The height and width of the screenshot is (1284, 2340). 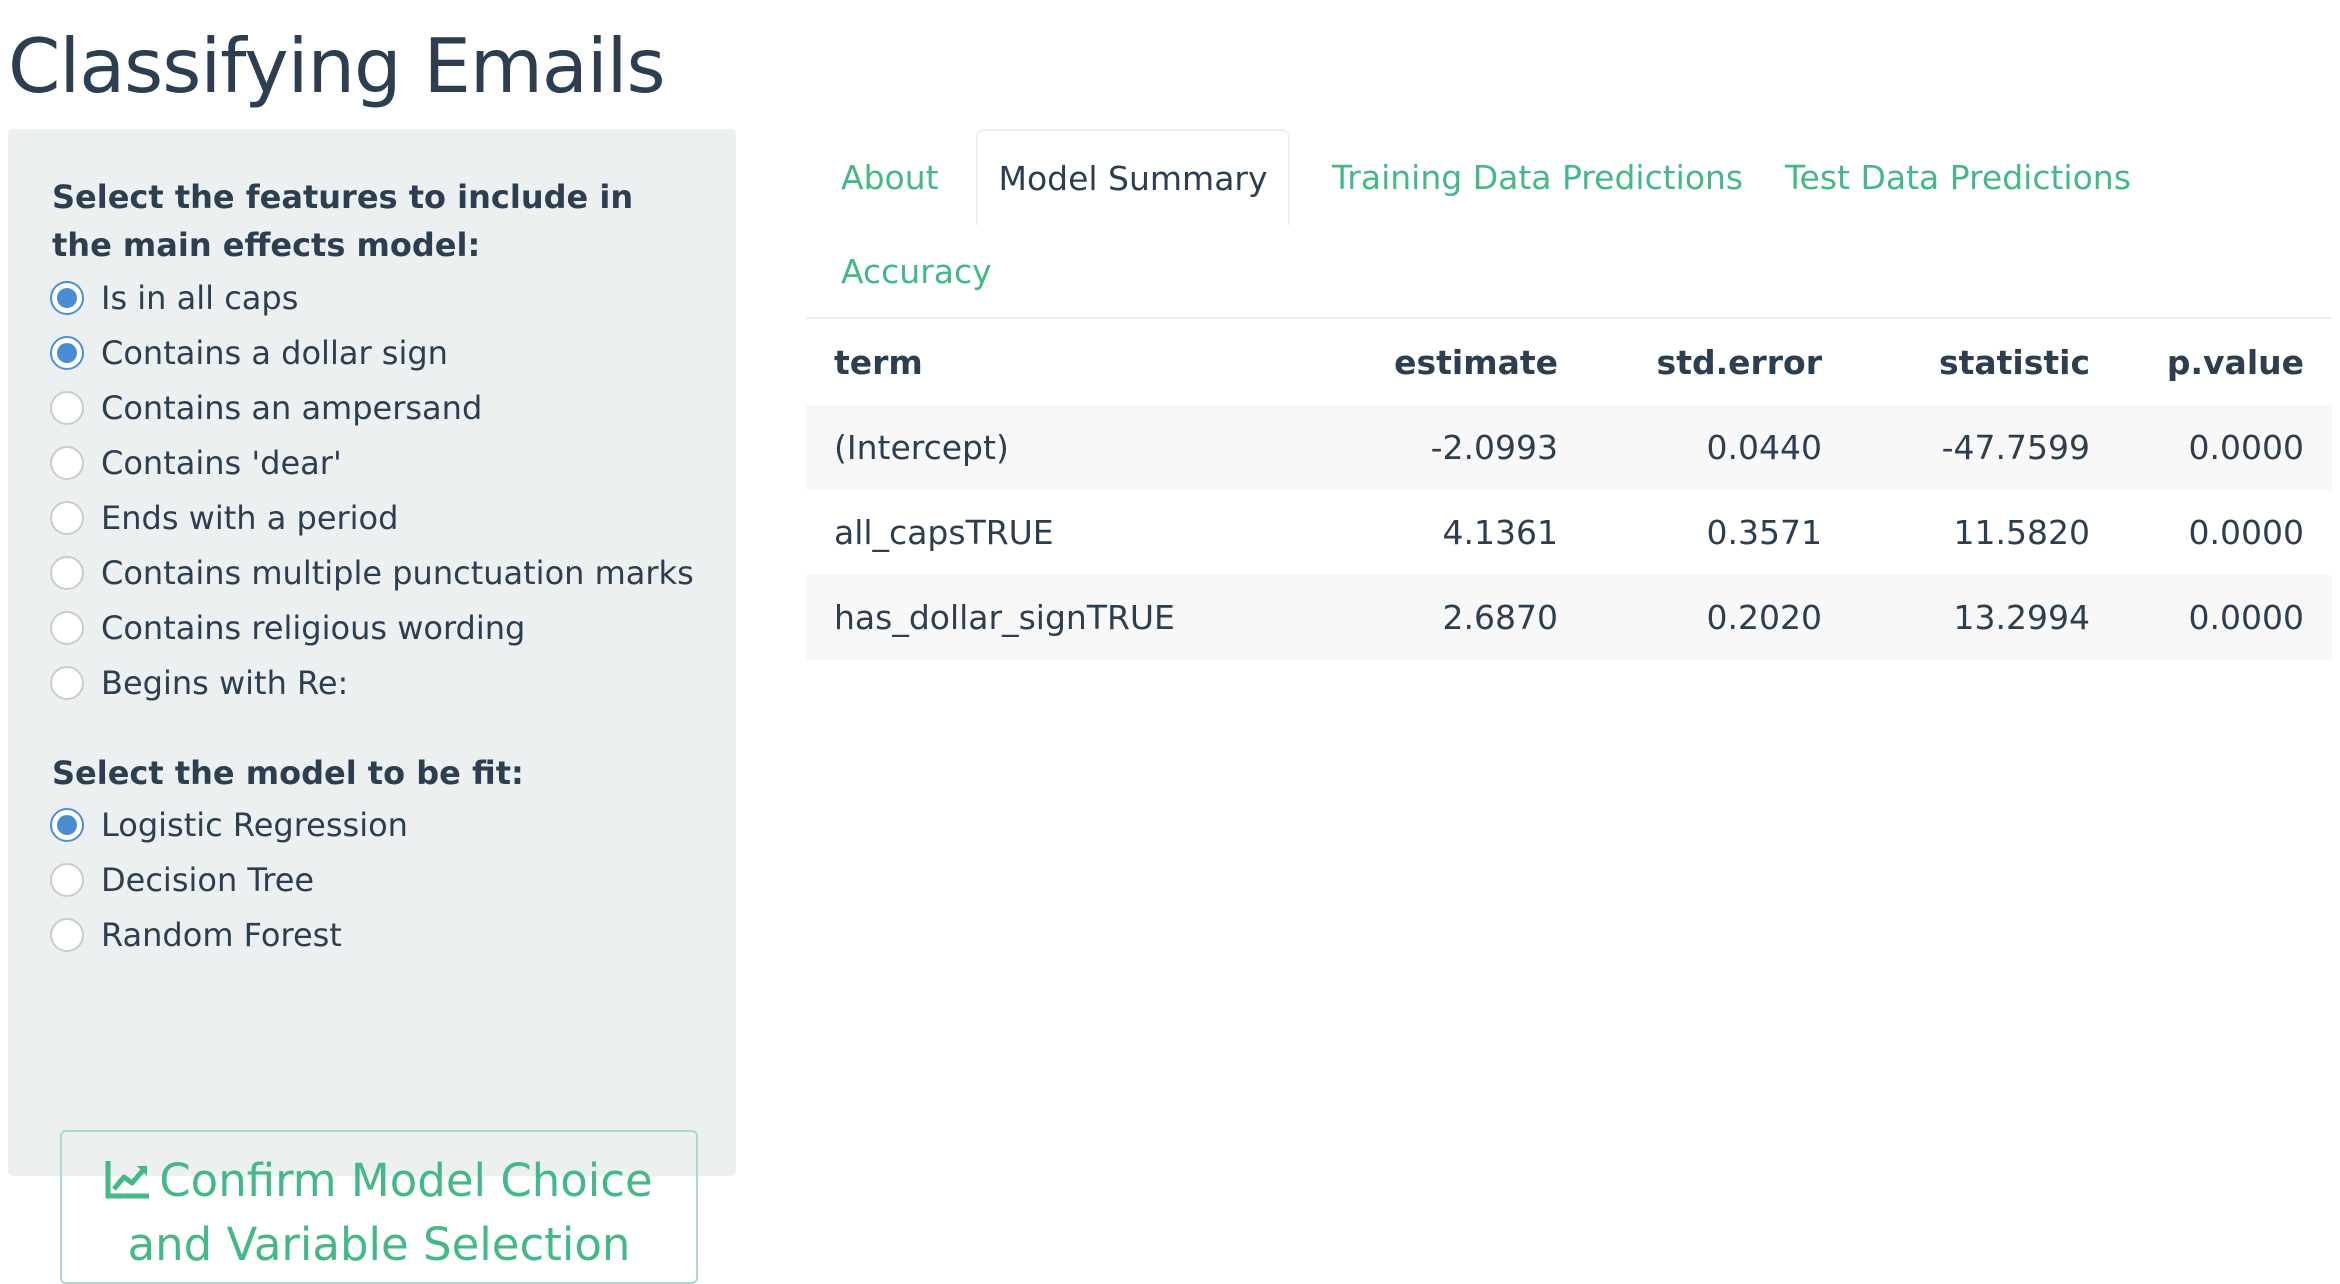 What do you see at coordinates (254, 825) in the screenshot?
I see `radio-option-label: Logistic Regression` at bounding box center [254, 825].